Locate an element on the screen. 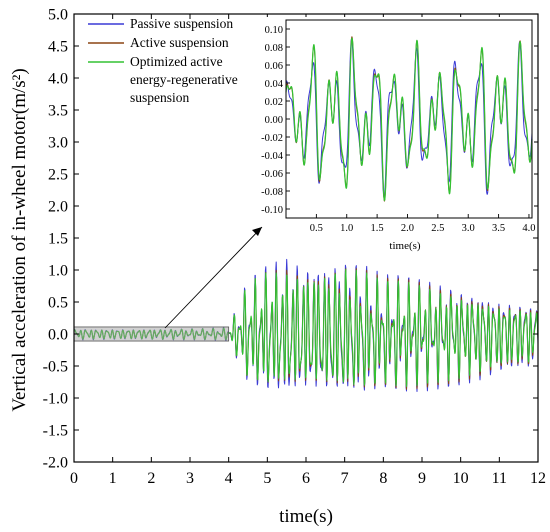 The width and height of the screenshot is (550, 532). y-tick-label: -1.5 is located at coordinates (55, 431).